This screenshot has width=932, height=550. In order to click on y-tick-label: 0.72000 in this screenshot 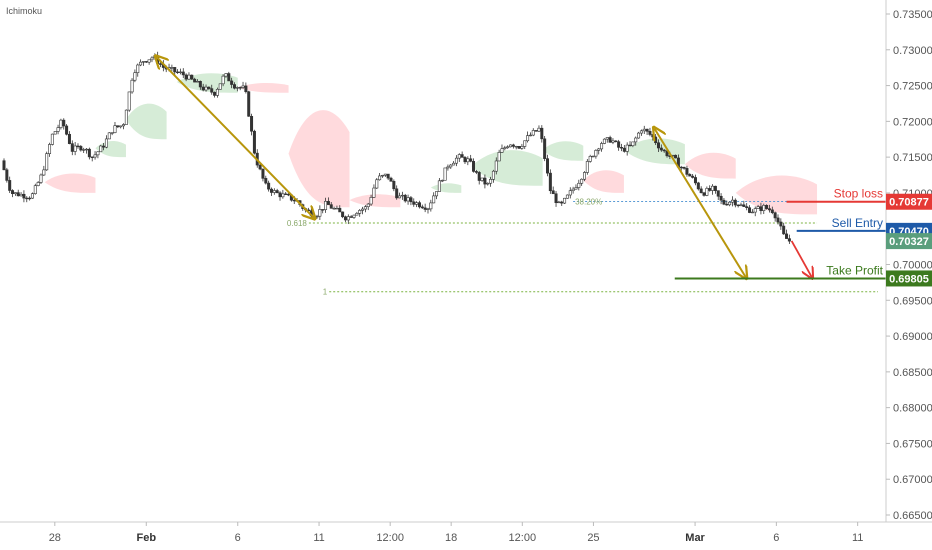, I will do `click(912, 122)`.